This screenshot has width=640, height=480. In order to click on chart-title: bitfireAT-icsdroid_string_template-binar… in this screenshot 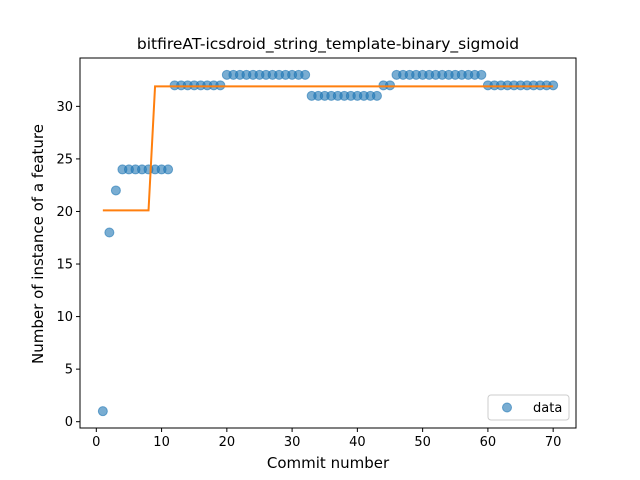, I will do `click(328, 44)`.